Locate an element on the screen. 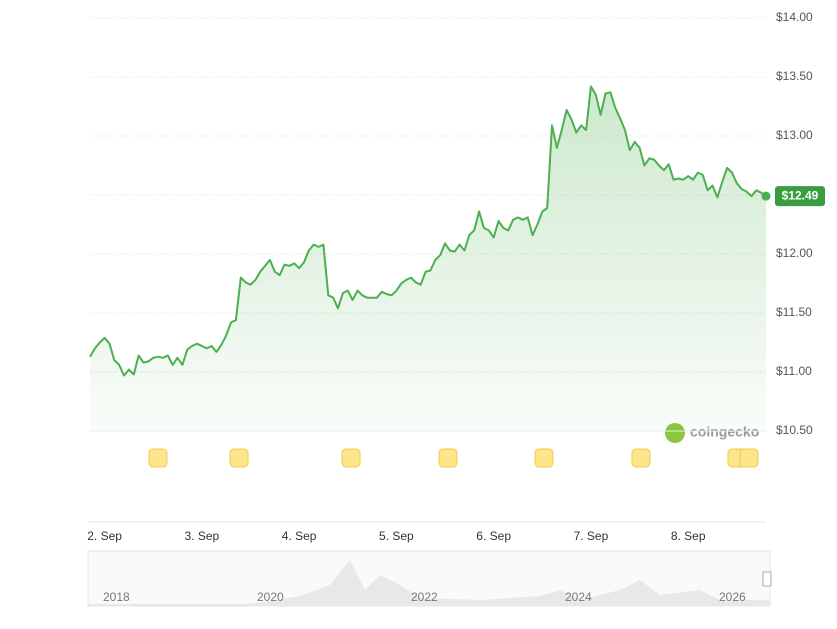 The height and width of the screenshot is (629, 837). event-markers is located at coordinates (453, 458).